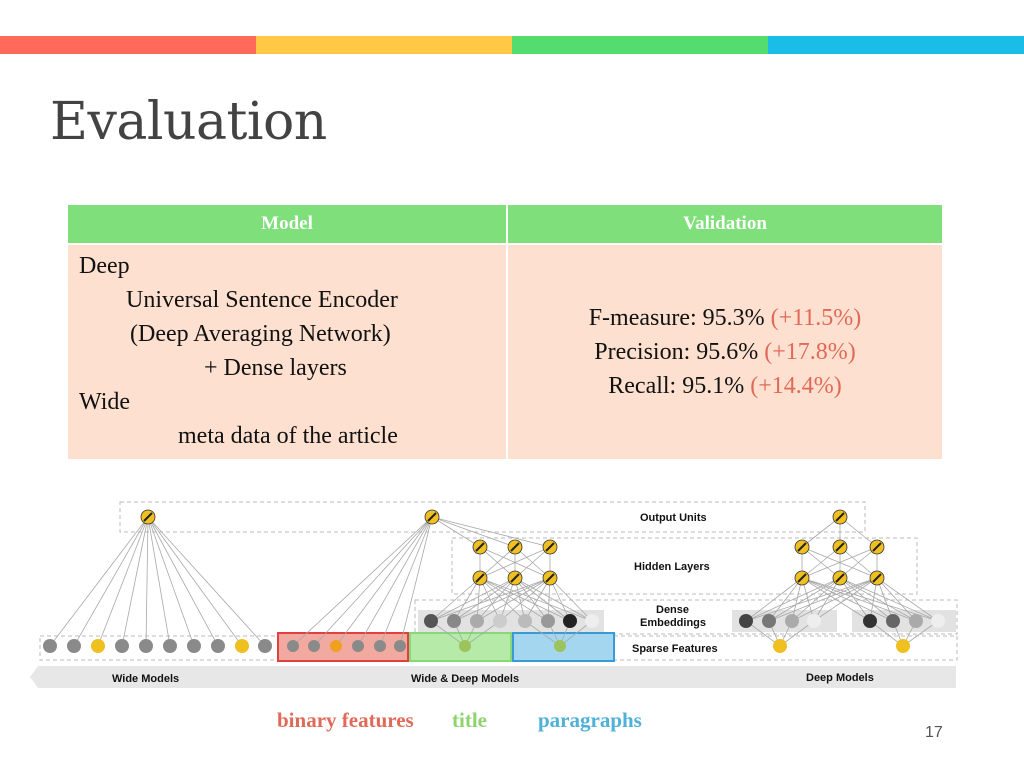 Image resolution: width=1024 pixels, height=768 pixels. I want to click on dense-embeddings-box, so click(686, 617).